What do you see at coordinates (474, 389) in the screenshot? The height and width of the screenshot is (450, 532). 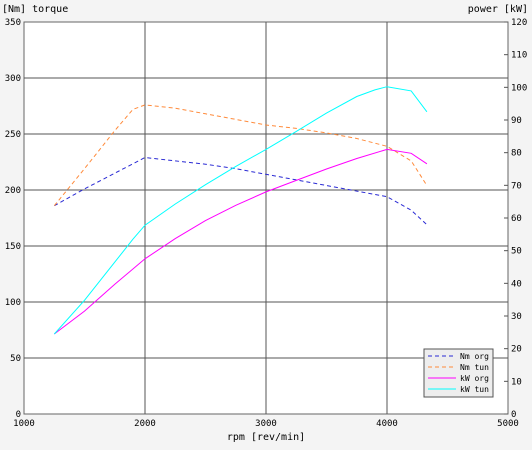 I see `legend-label-kw-tun: kW tun` at bounding box center [474, 389].